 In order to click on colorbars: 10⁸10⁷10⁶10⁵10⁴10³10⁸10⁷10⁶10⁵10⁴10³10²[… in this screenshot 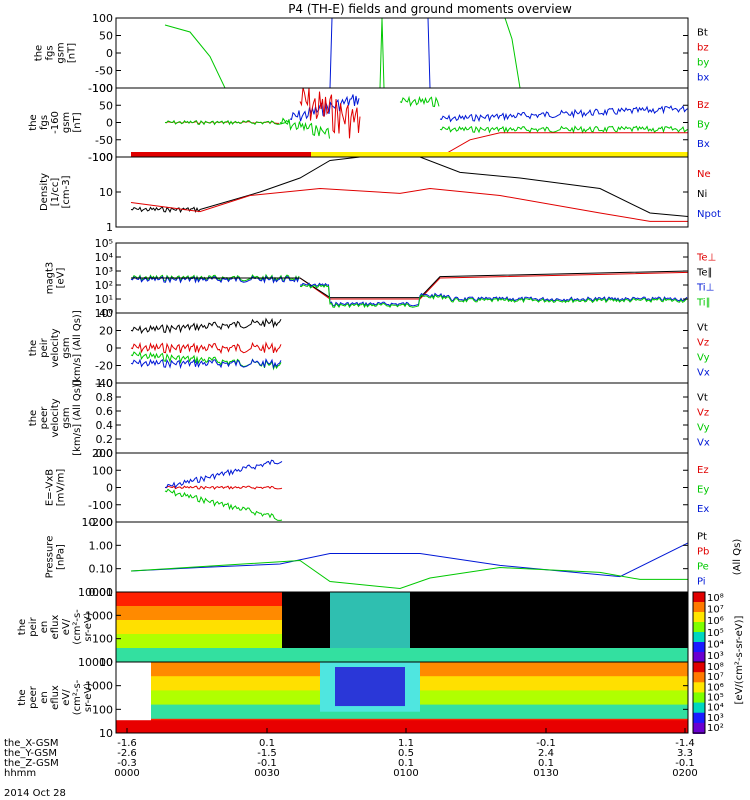, I will do `click(718, 662)`.